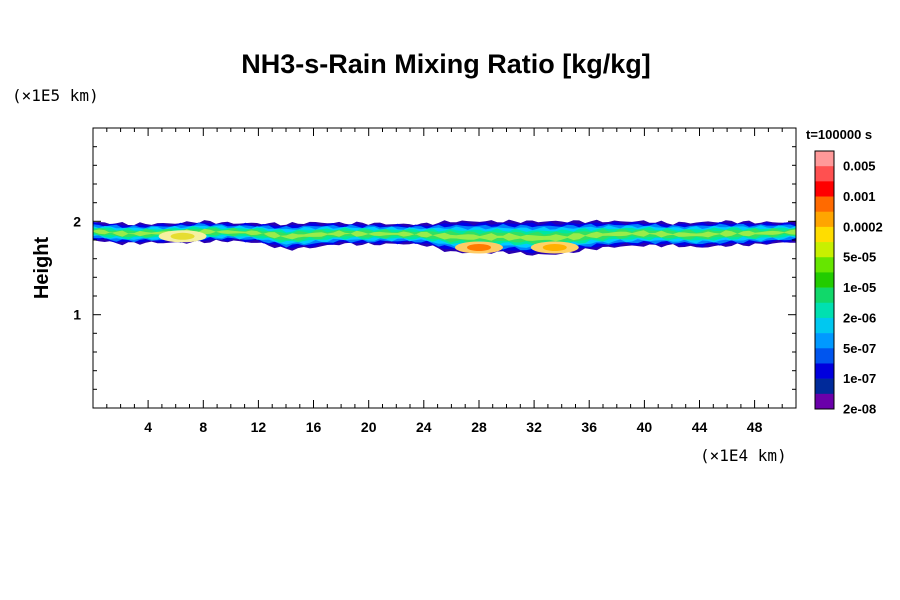 This screenshot has width=900, height=600. What do you see at coordinates (645, 427) in the screenshot?
I see `x-tick-label: 40` at bounding box center [645, 427].